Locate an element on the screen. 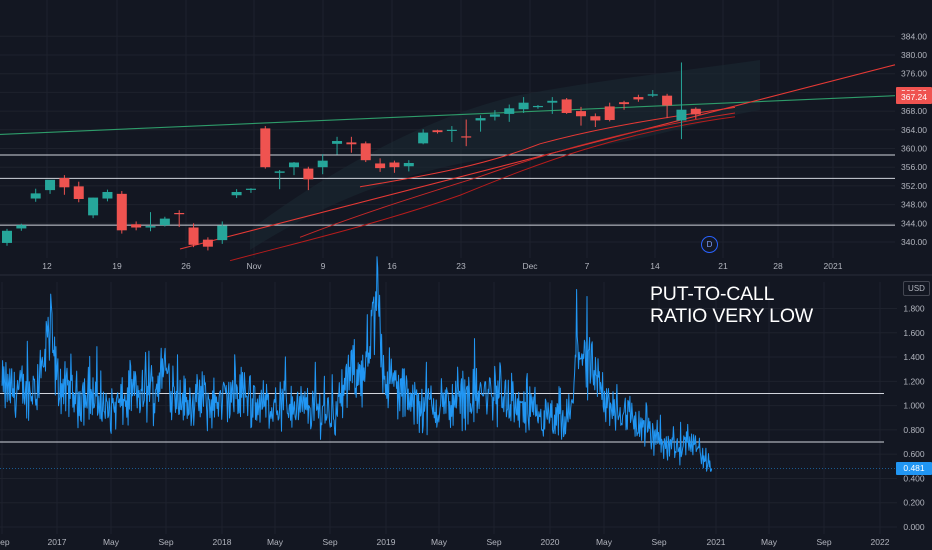 Image resolution: width=932 pixels, height=550 pixels. price-x-tick: 9 is located at coordinates (323, 266).